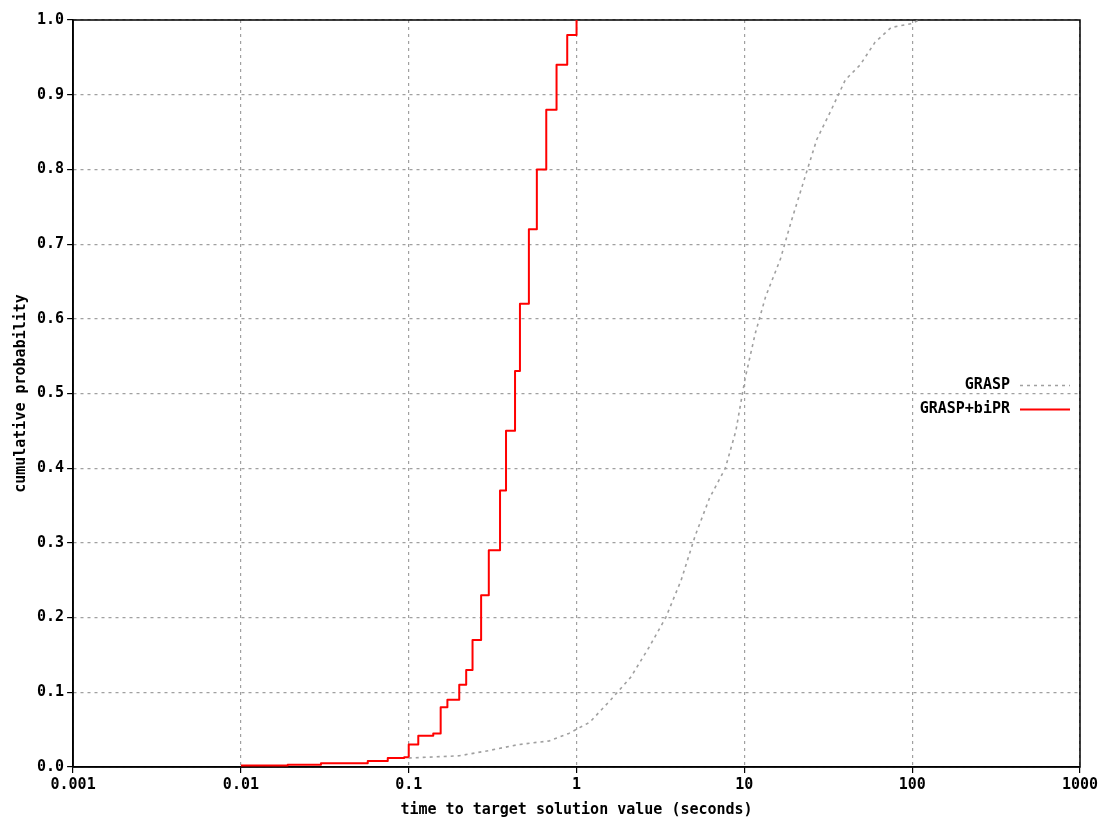  What do you see at coordinates (51, 93) in the screenshot?
I see `y-tick-label: 0.9` at bounding box center [51, 93].